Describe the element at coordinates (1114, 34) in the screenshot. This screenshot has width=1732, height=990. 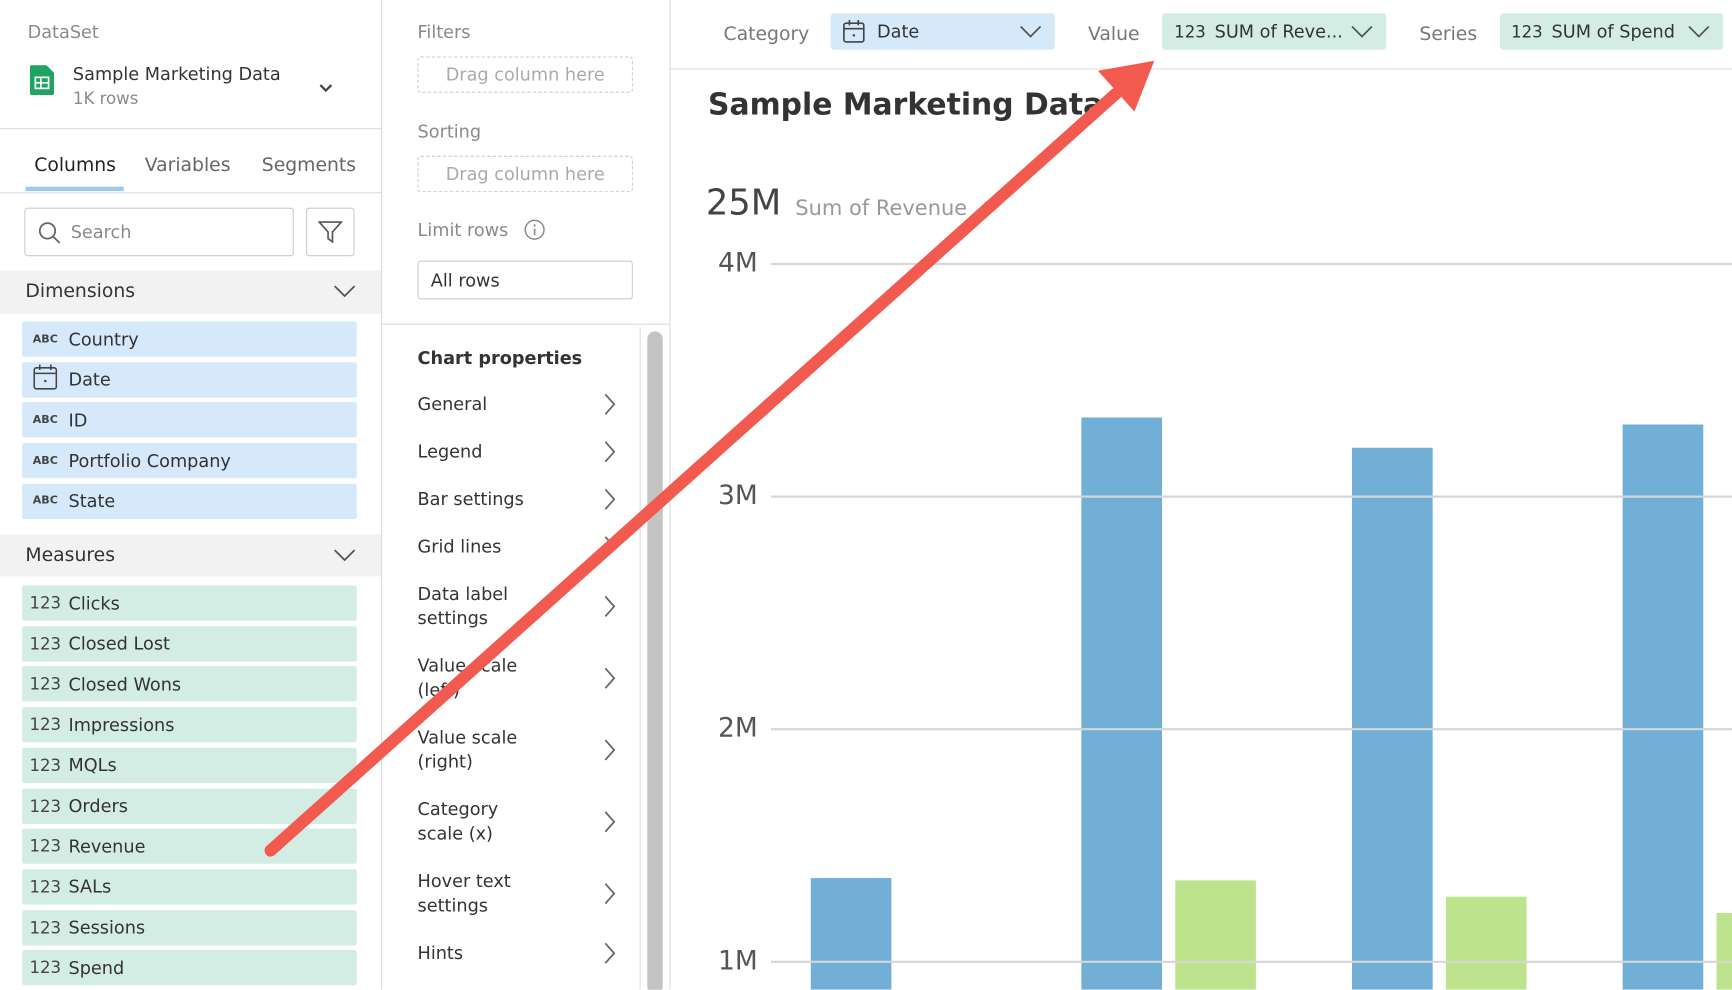
I see `value-label: Value` at that location.